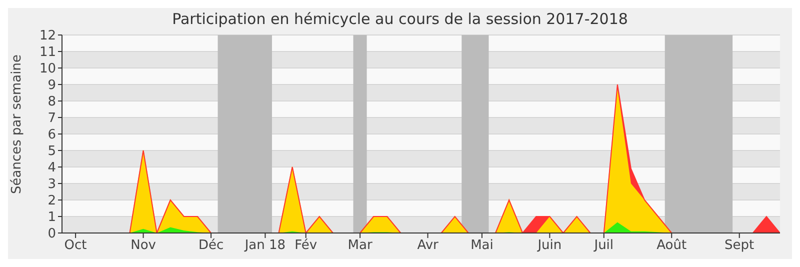 This screenshot has width=800, height=267. Describe the element at coordinates (52, 168) in the screenshot. I see `y-tick-label: 4` at that location.